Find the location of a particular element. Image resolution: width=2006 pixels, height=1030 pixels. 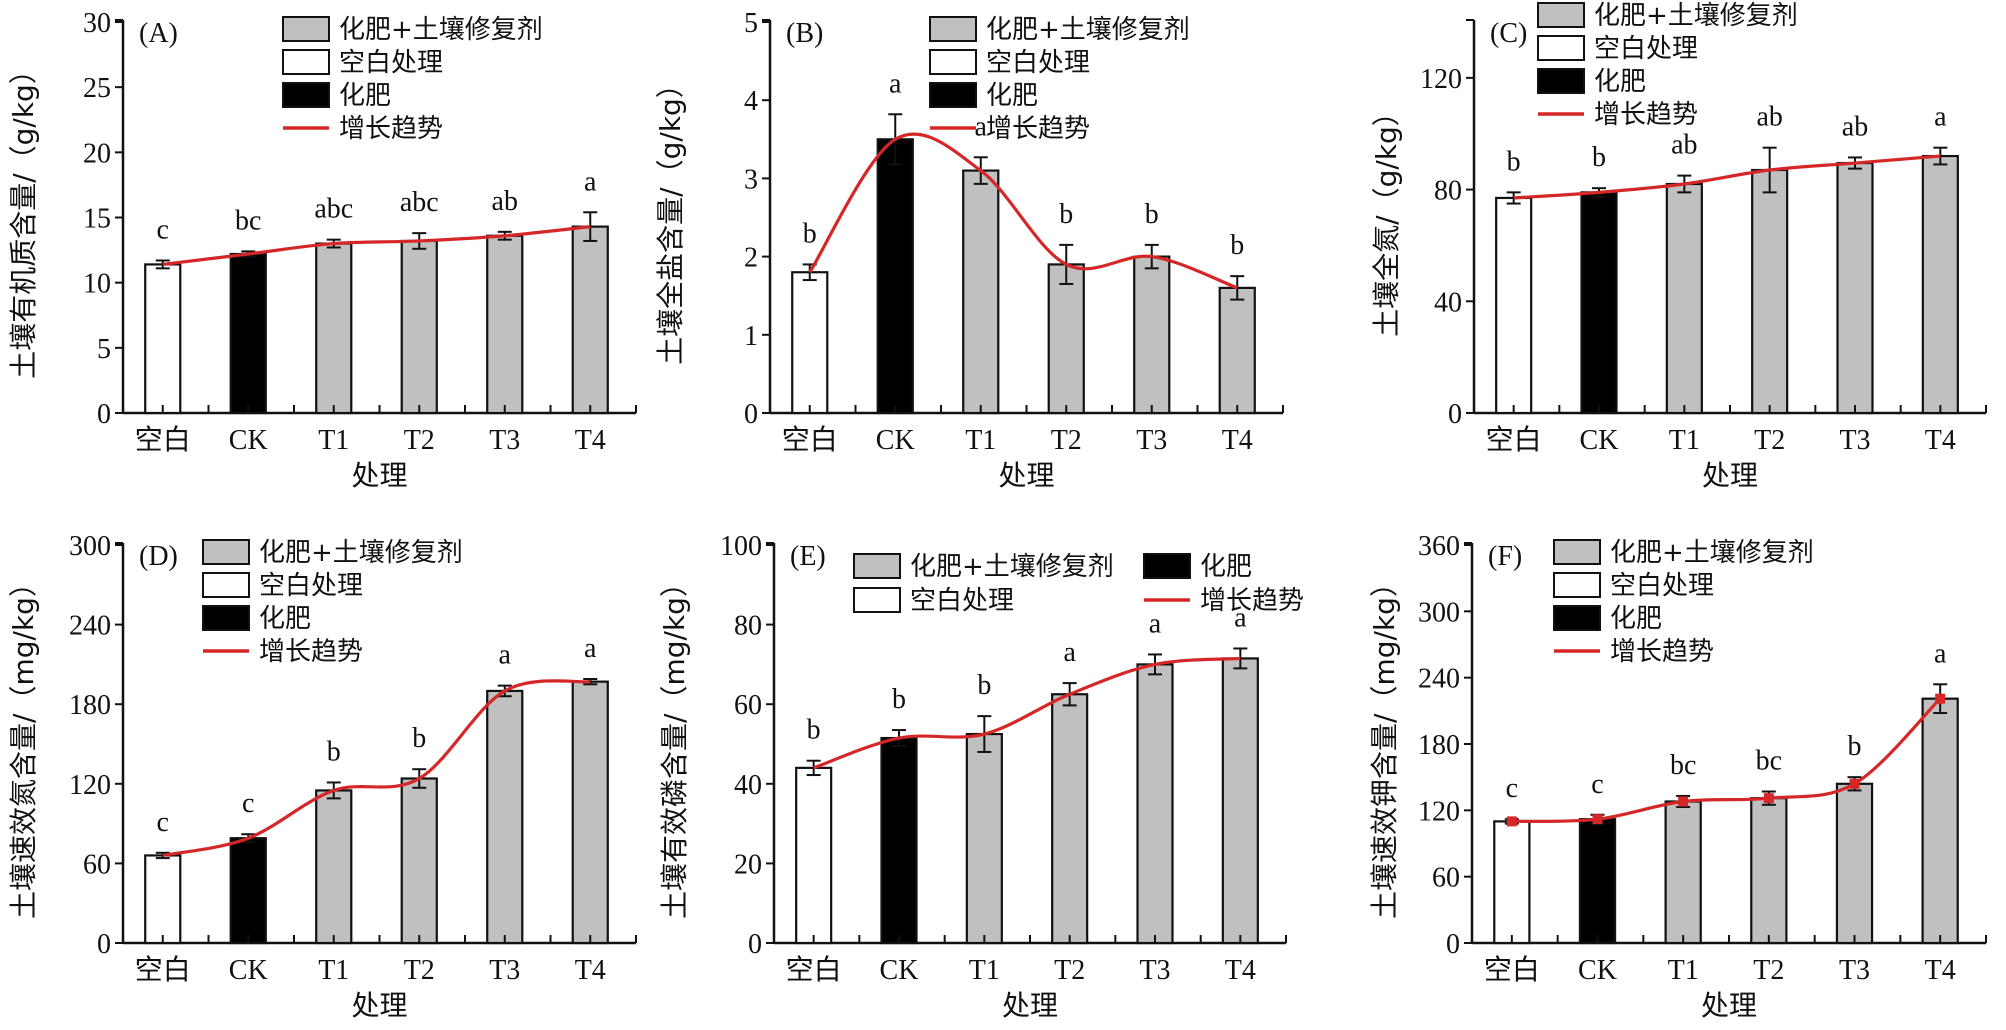

y-tick-label: 60 is located at coordinates (97, 864).